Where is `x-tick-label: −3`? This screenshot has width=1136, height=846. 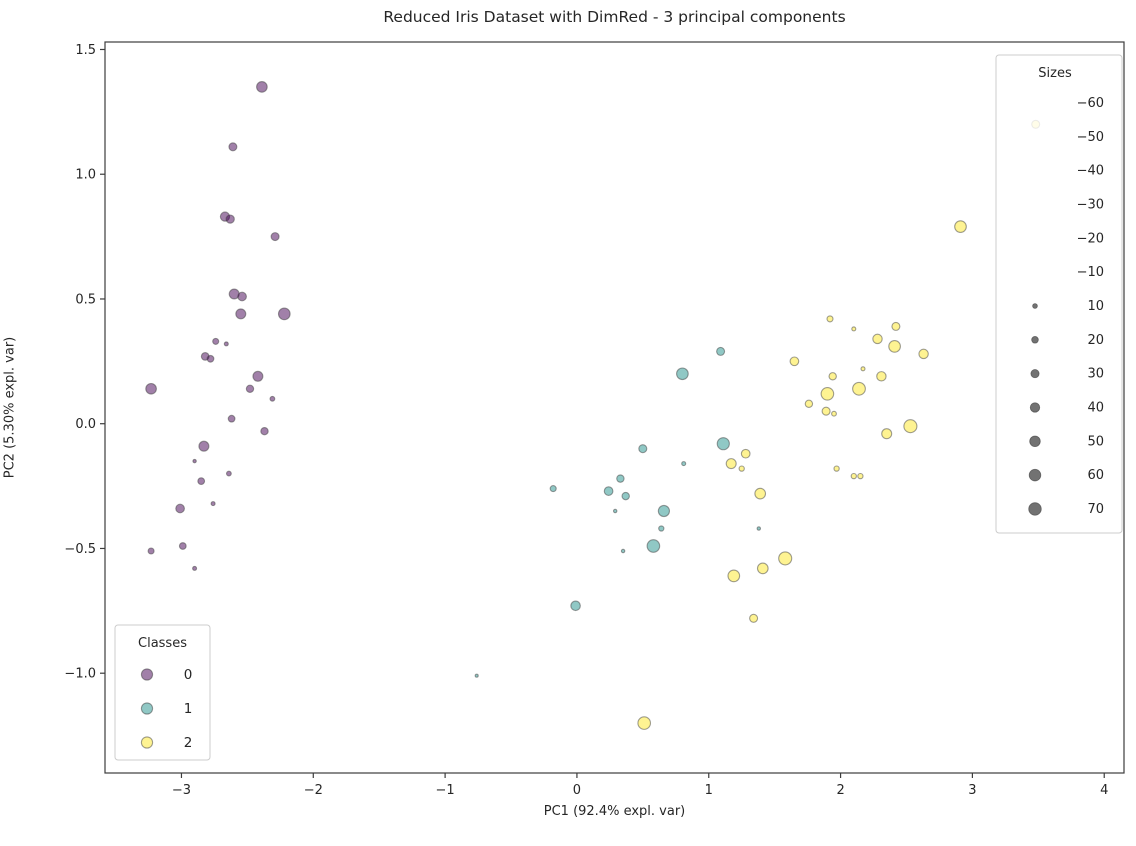
x-tick-label: −3 is located at coordinates (181, 790).